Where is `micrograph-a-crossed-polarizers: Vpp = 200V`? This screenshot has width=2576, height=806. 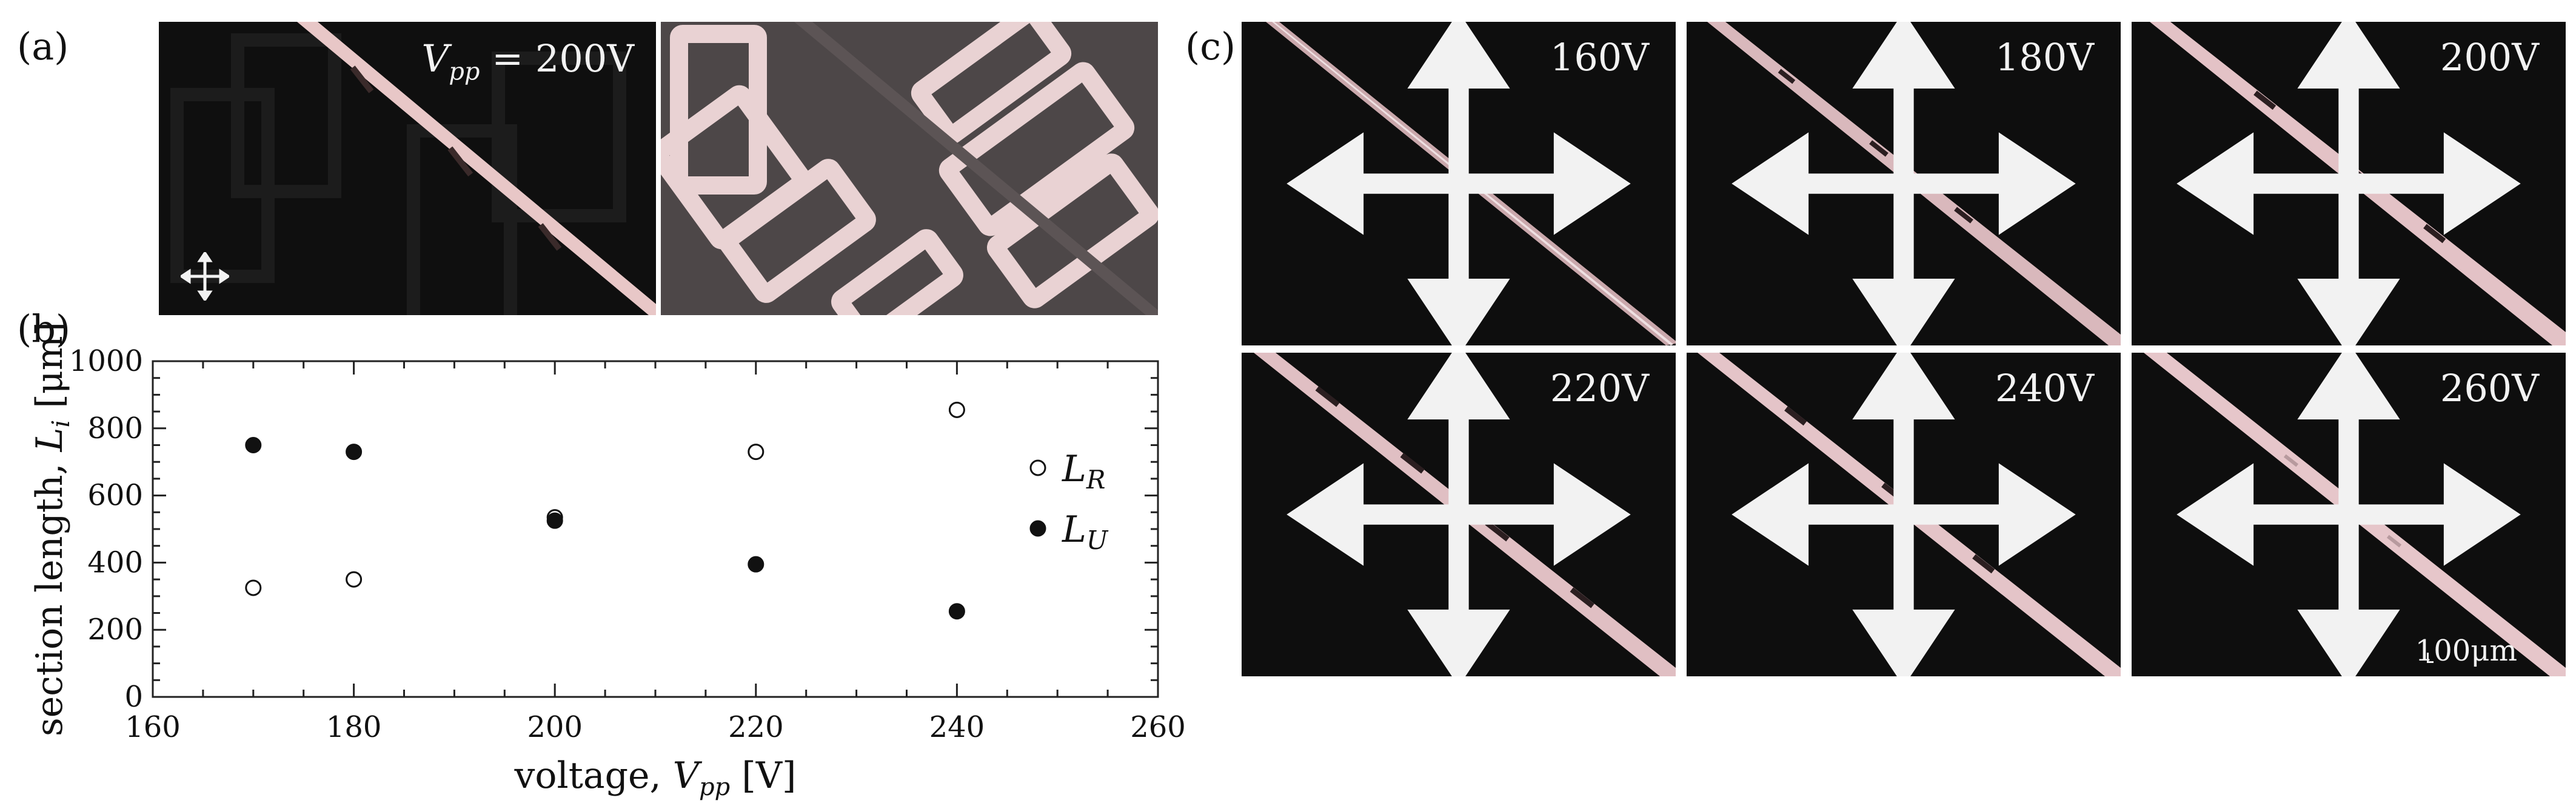
micrograph-a-crossed-polarizers: Vpp = 200V is located at coordinates (407, 168).